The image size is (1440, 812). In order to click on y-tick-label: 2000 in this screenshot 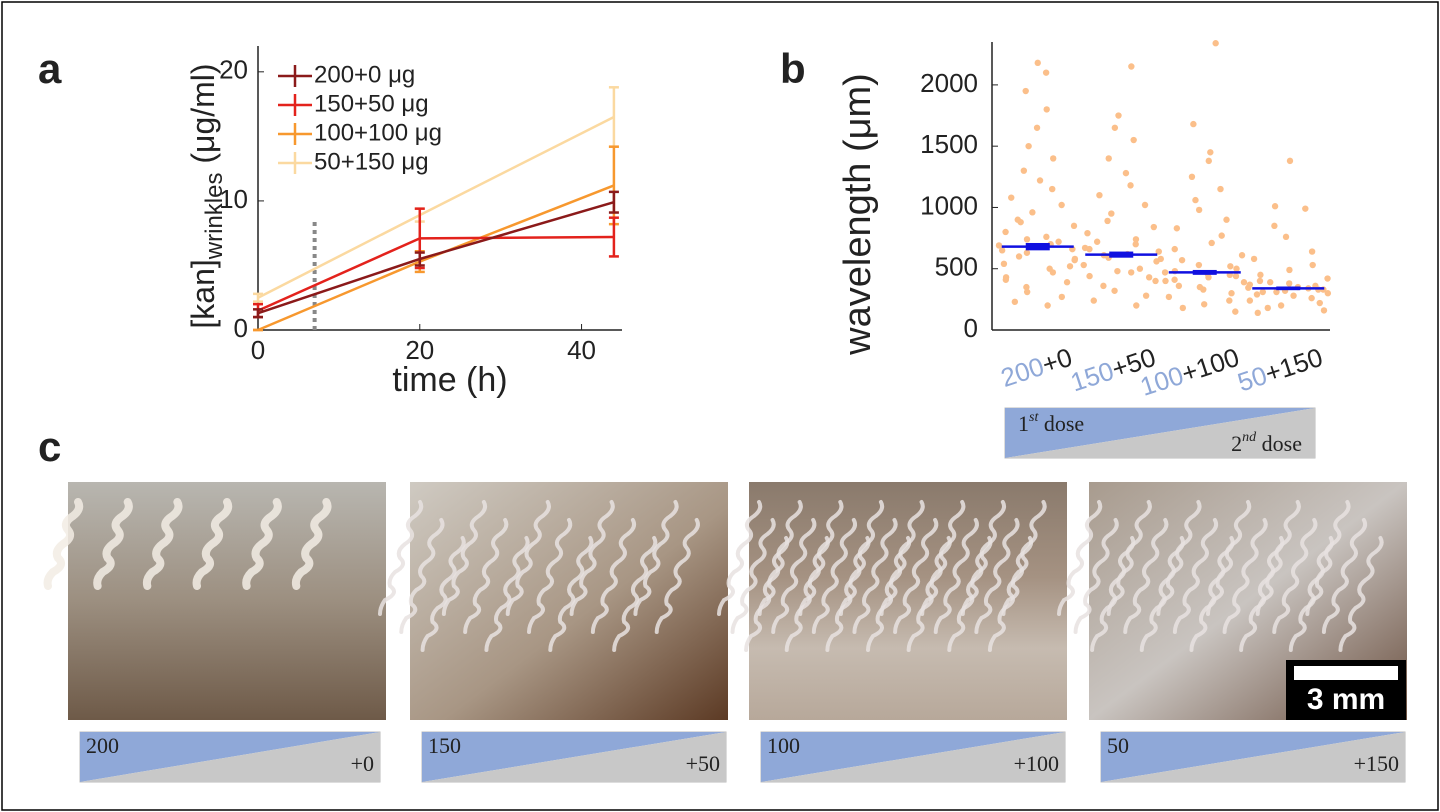, I will do `click(949, 83)`.